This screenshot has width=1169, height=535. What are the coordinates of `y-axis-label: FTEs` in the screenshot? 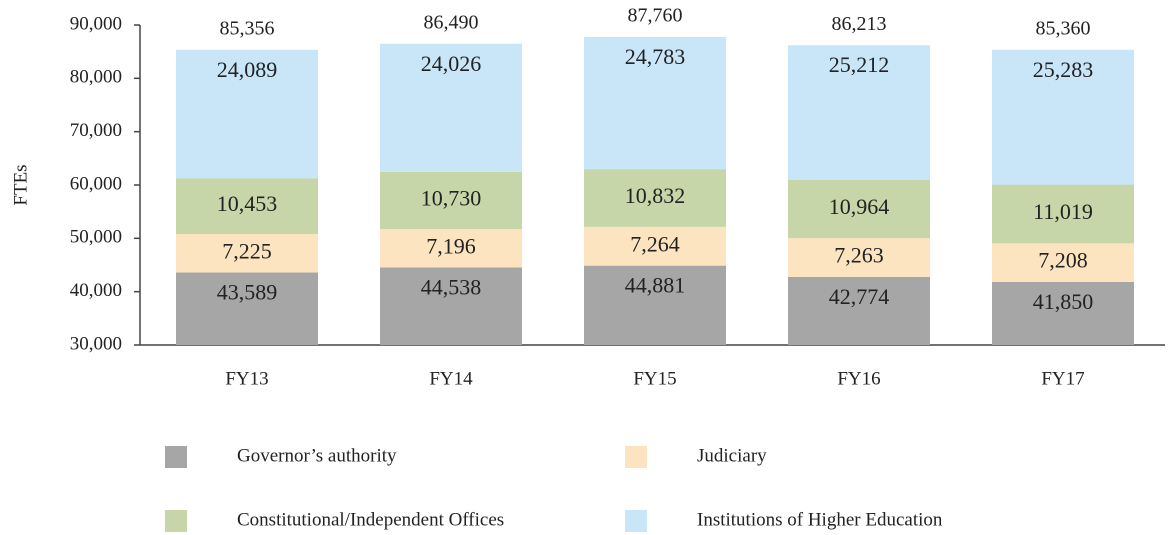 It's located at (20, 184).